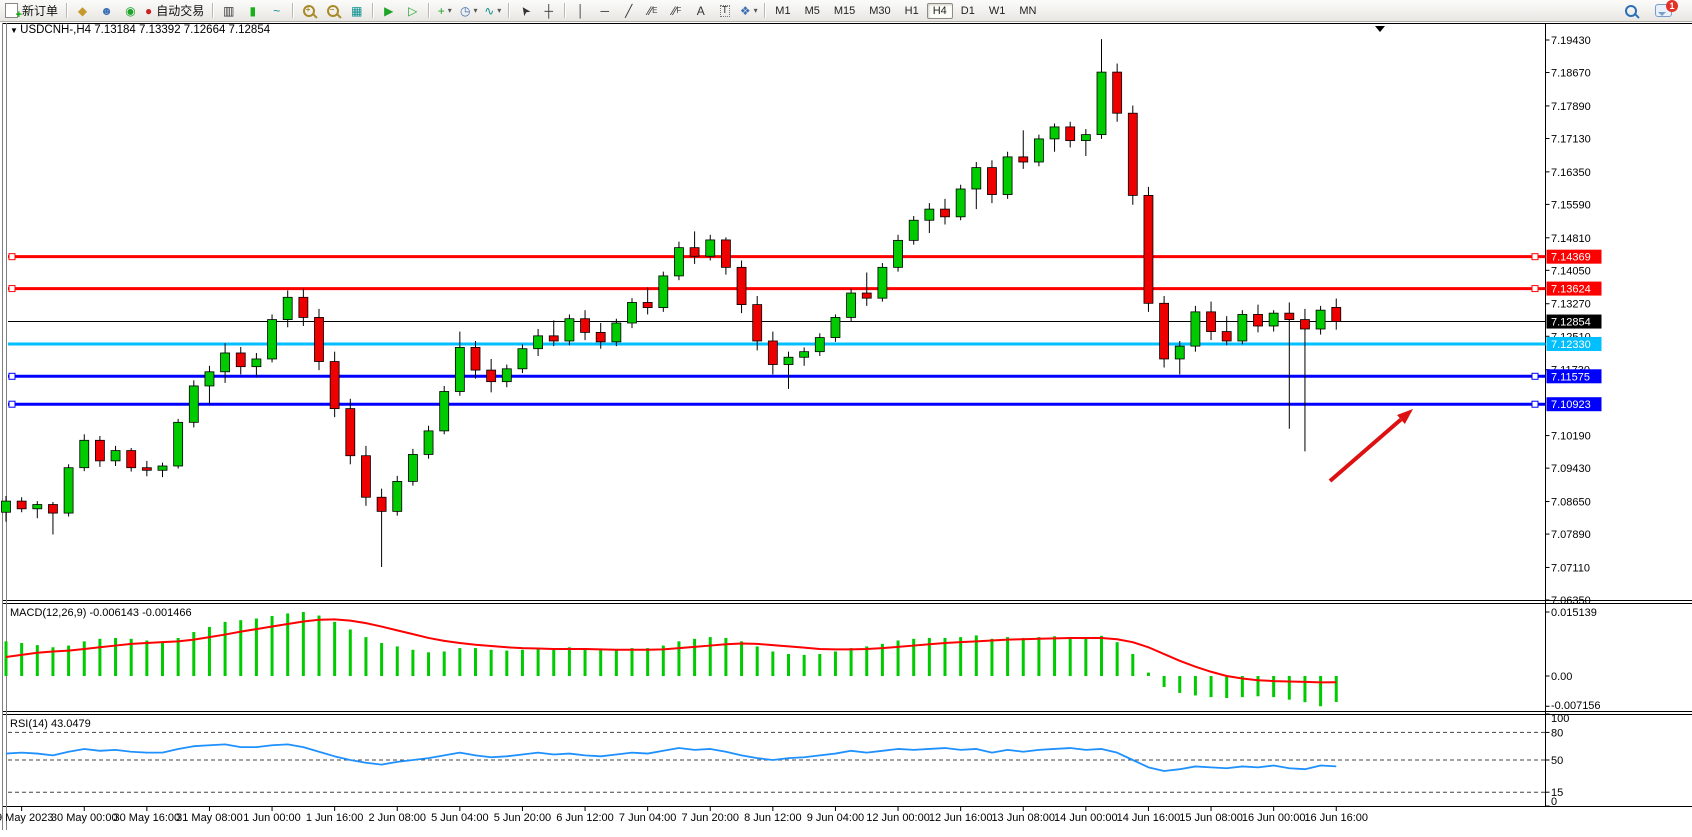 This screenshot has width=1692, height=837. I want to click on horizontal-line-7.13624: 7.13624, so click(805, 288).